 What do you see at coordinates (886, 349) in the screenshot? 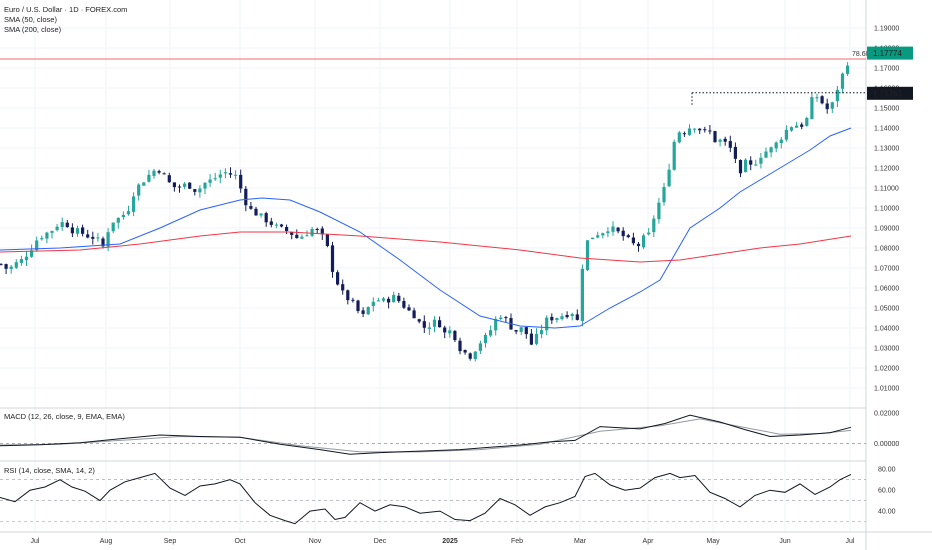
I see `price-tick-label: 1.03000` at bounding box center [886, 349].